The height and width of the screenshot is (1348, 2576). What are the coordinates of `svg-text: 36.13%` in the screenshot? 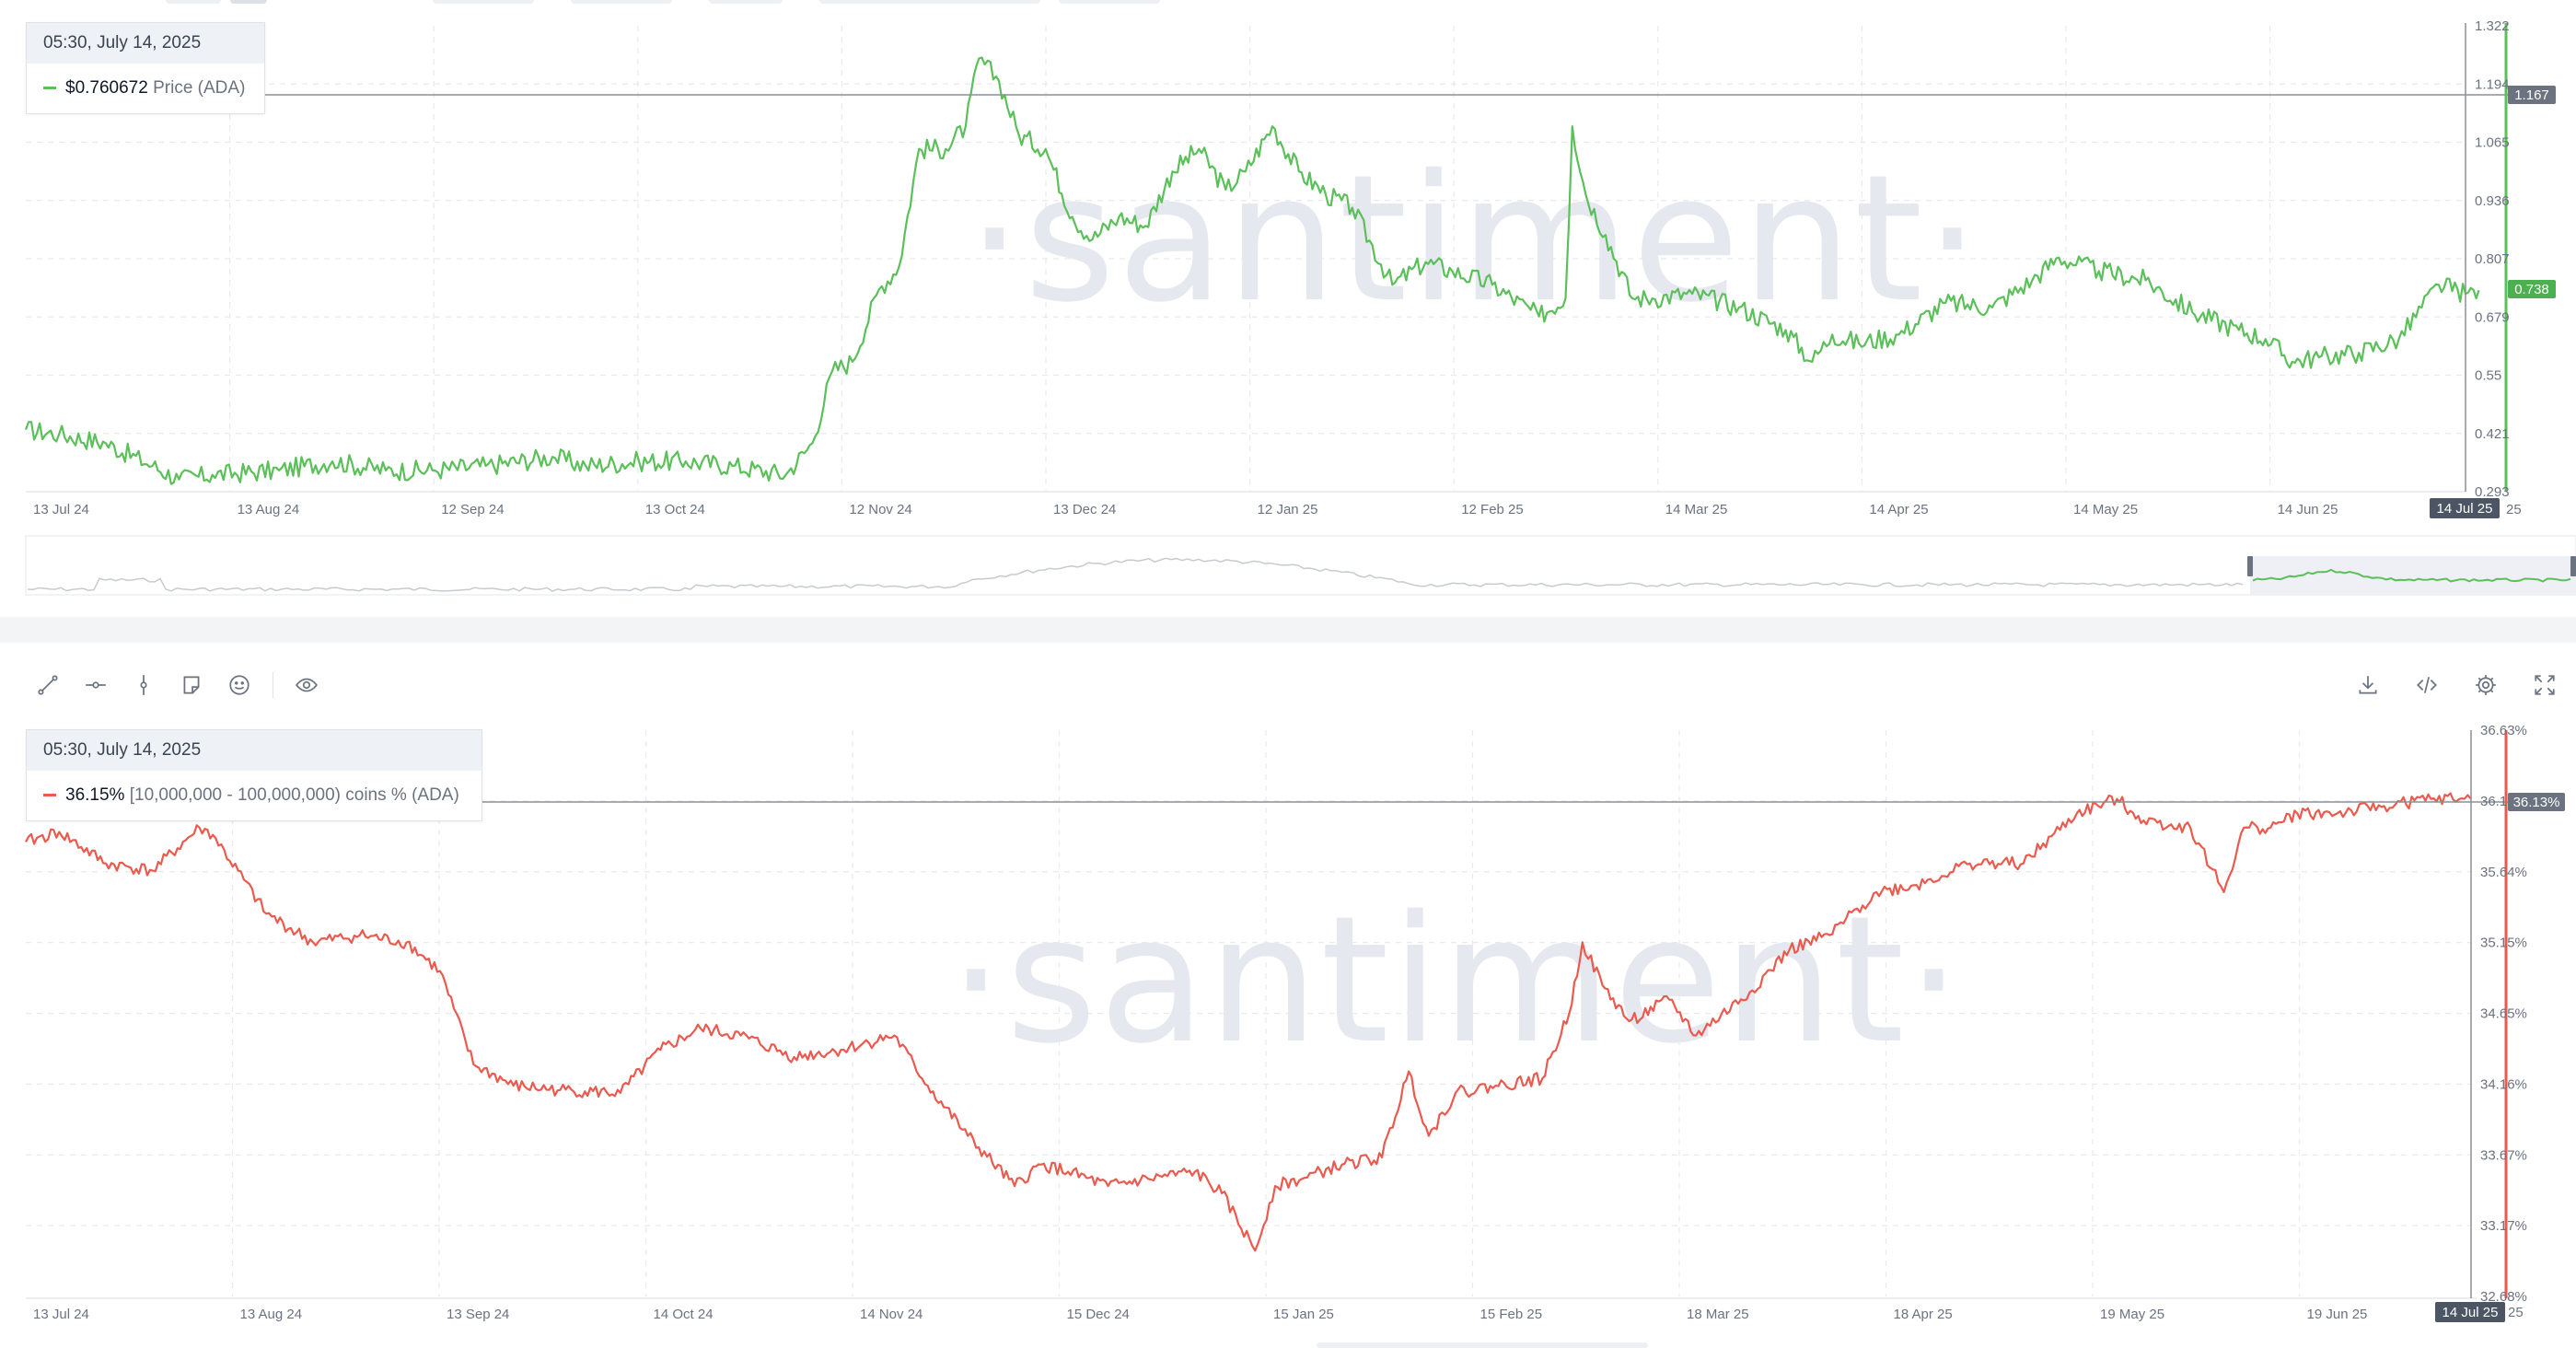 It's located at (2536, 802).